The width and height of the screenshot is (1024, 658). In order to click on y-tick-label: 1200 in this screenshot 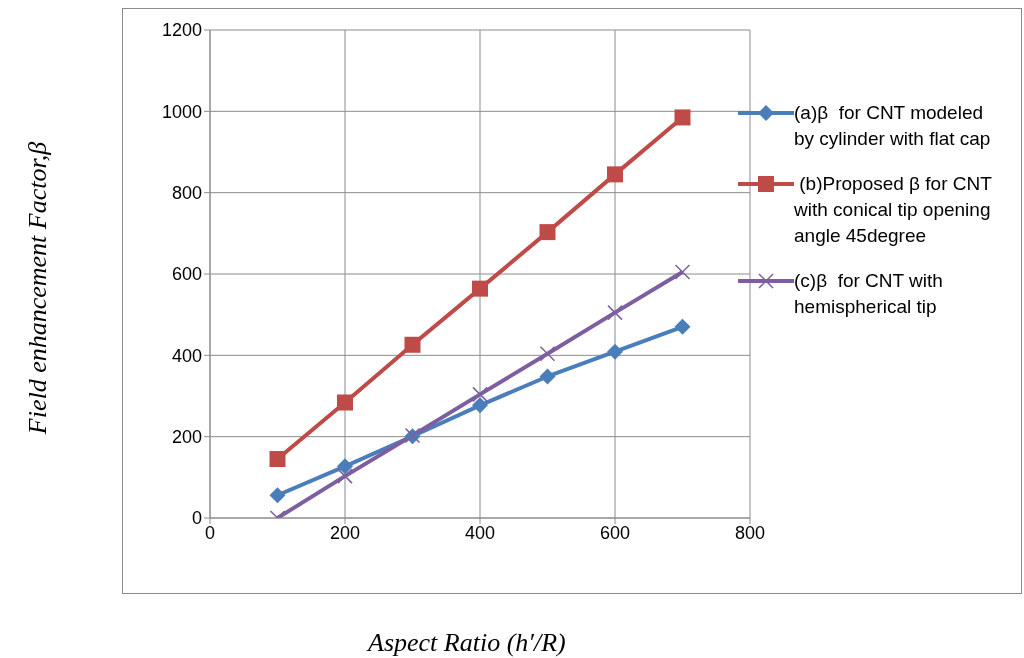, I will do `click(181, 30)`.